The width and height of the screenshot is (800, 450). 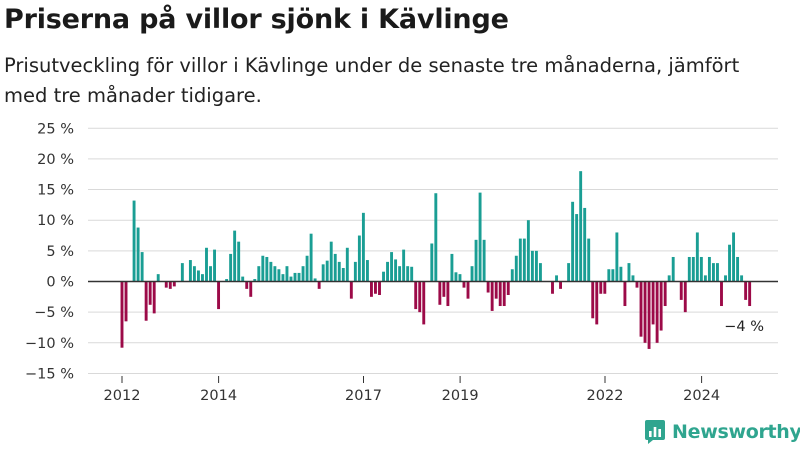 What do you see at coordinates (701, 396) in the screenshot?
I see `x-tick-label: 2024` at bounding box center [701, 396].